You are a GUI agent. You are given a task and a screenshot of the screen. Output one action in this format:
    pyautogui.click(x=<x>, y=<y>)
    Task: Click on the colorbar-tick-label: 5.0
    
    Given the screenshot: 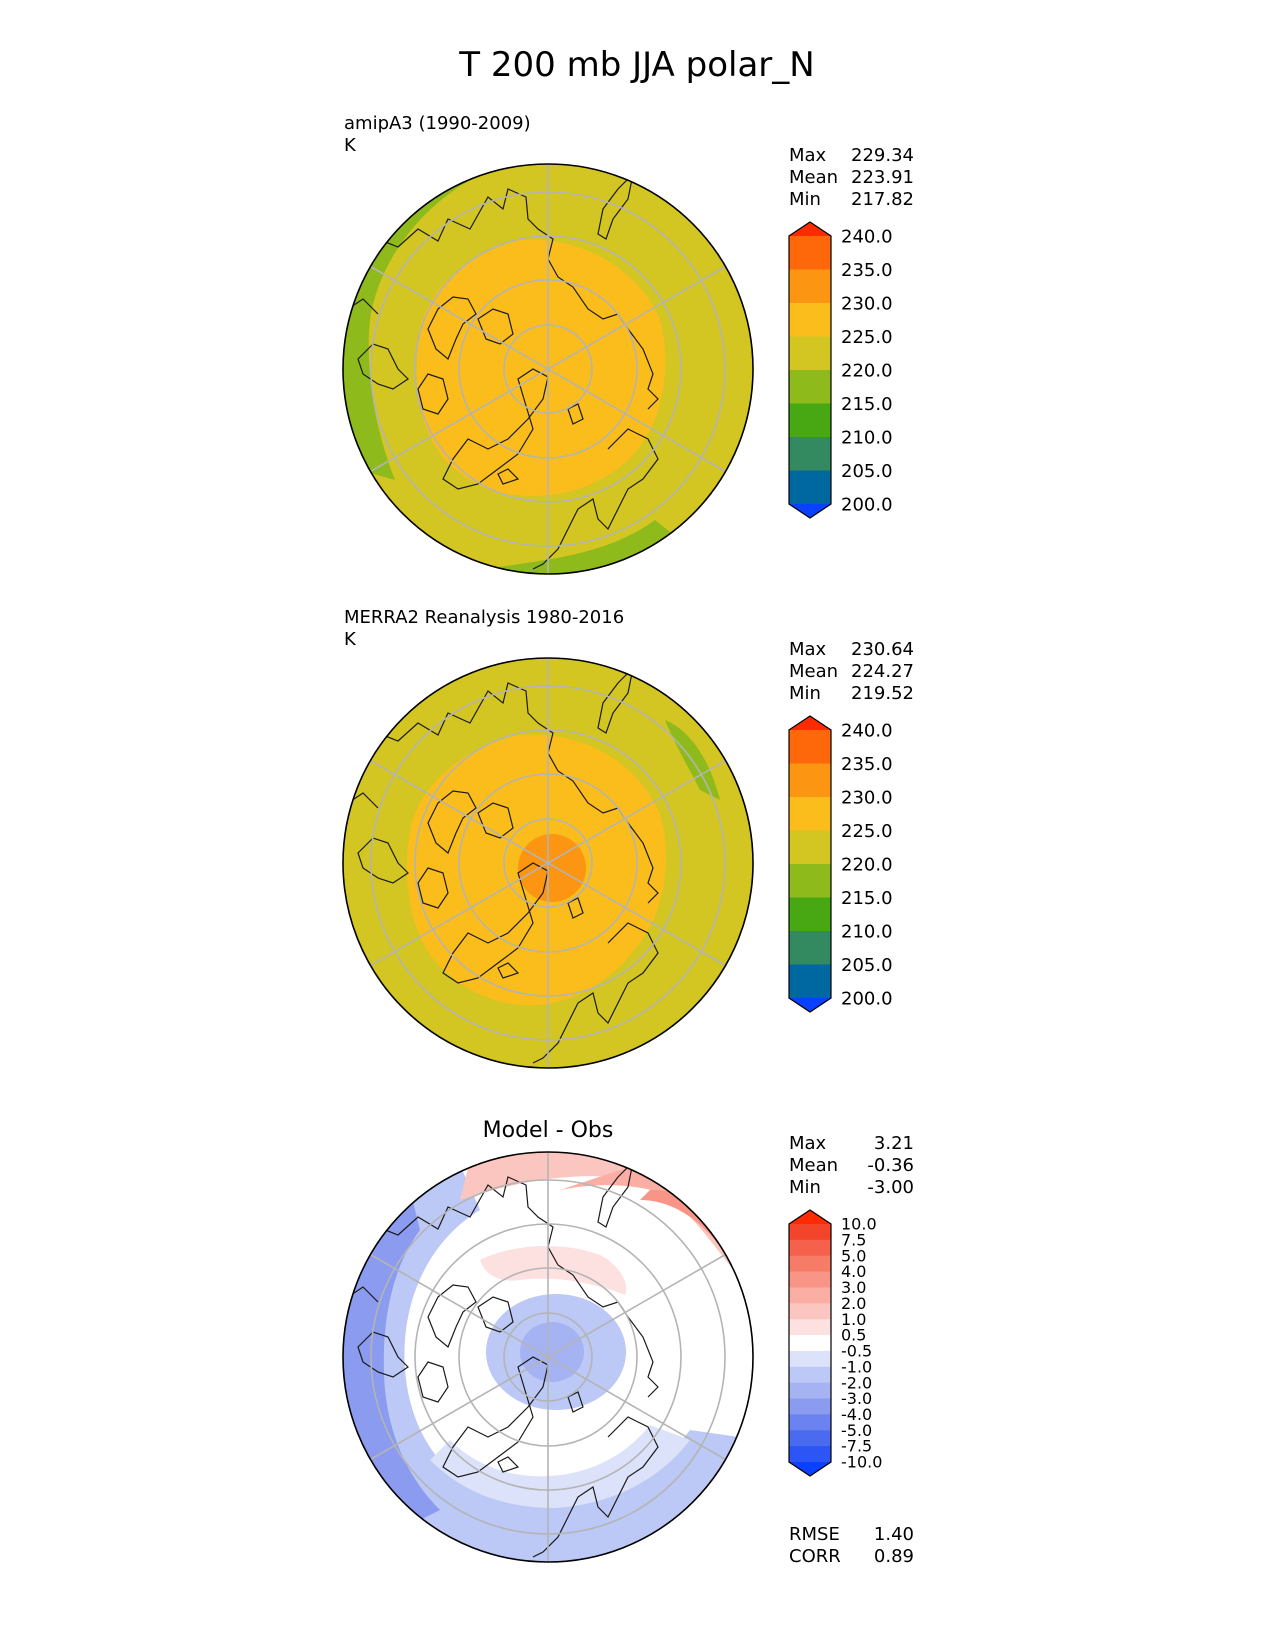 What is the action you would take?
    pyautogui.click(x=853, y=1255)
    